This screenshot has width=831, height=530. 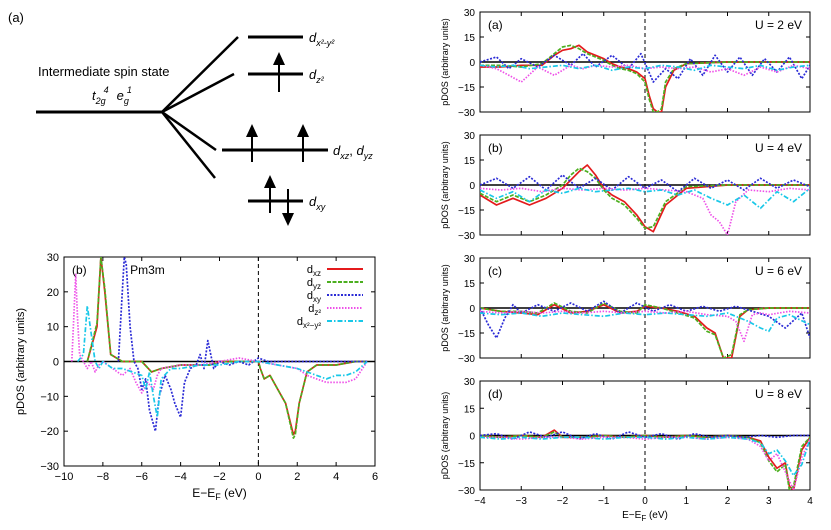 What do you see at coordinates (522, 501) in the screenshot?
I see `x-tick-label: −3` at bounding box center [522, 501].